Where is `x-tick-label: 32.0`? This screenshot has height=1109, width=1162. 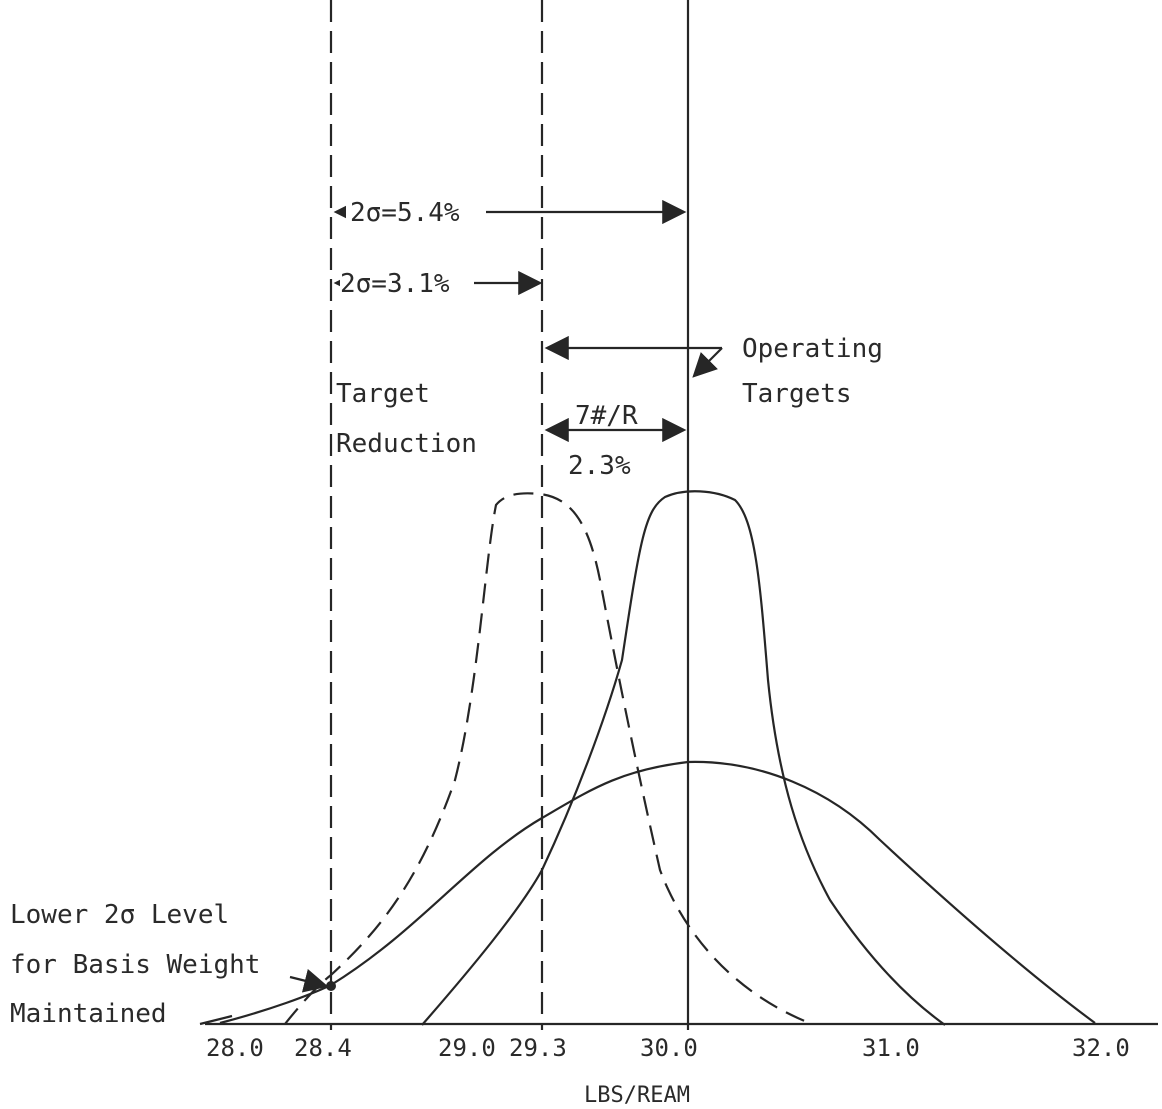
x-tick-label: 32.0 is located at coordinates (1101, 1048).